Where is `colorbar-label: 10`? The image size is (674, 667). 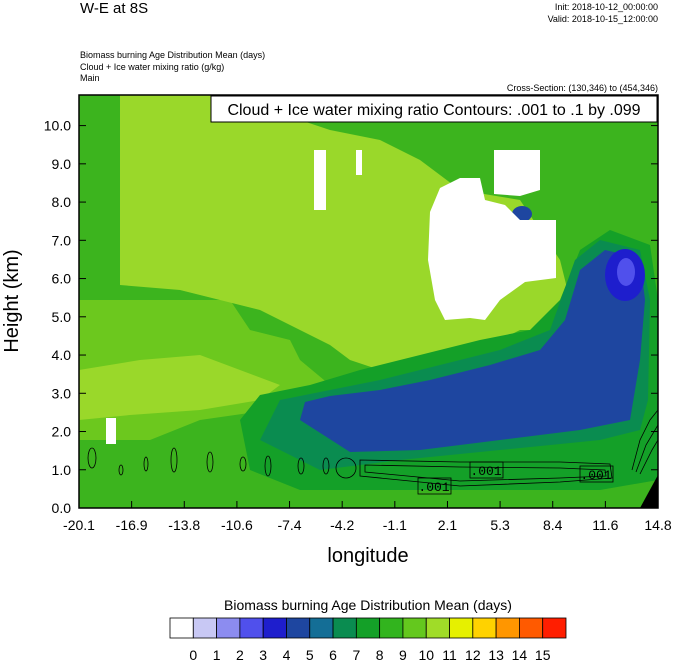
colorbar-label: 10 is located at coordinates (426, 655).